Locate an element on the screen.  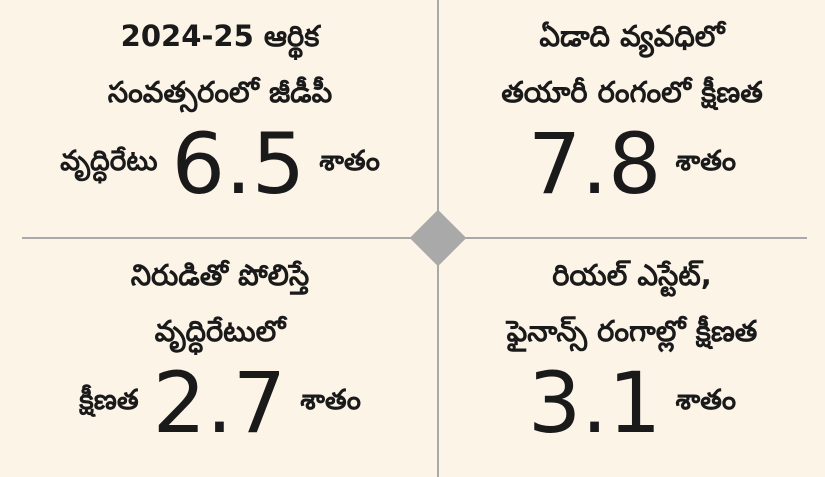
figure-row: క్షీణత 2.7 శాతం is located at coordinates (220, 403).